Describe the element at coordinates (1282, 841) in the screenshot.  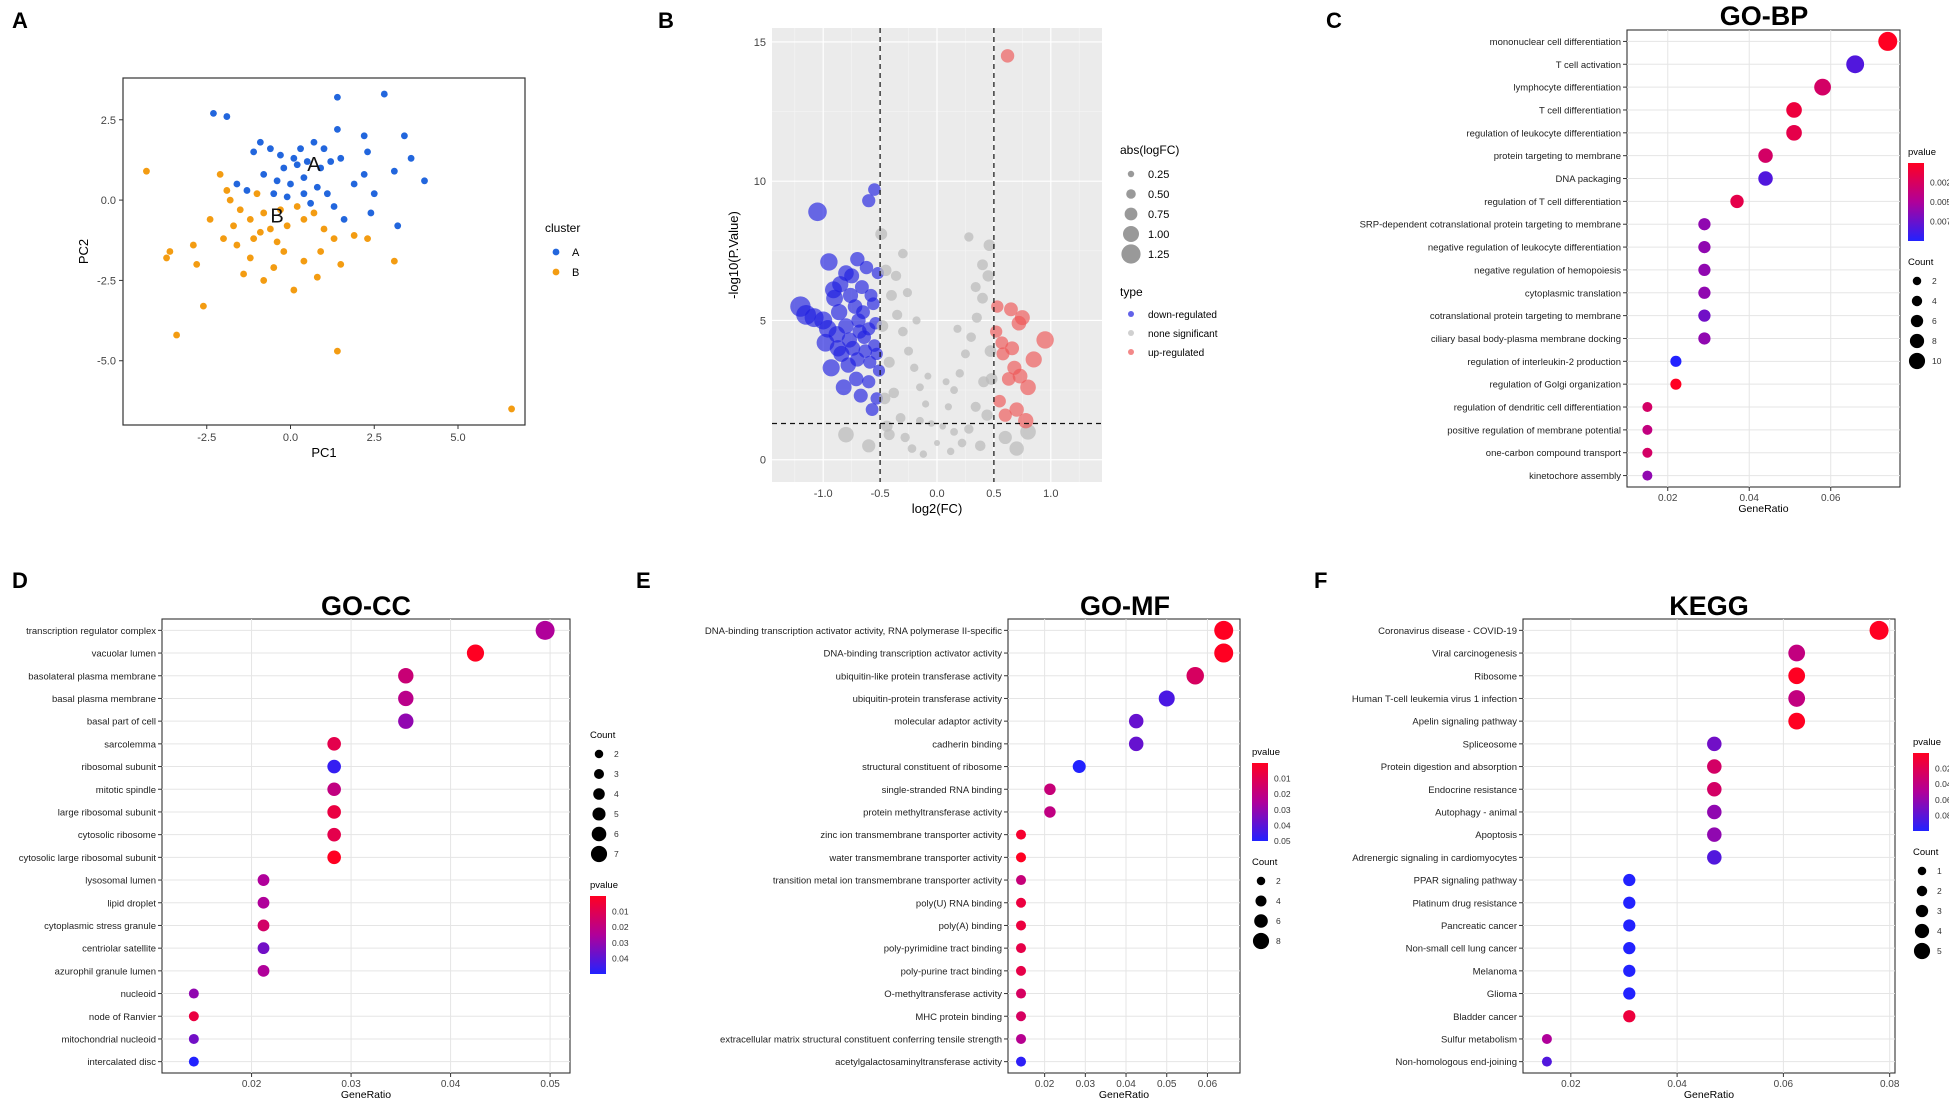
I see `pvalue-legend-label: 0.05` at that location.